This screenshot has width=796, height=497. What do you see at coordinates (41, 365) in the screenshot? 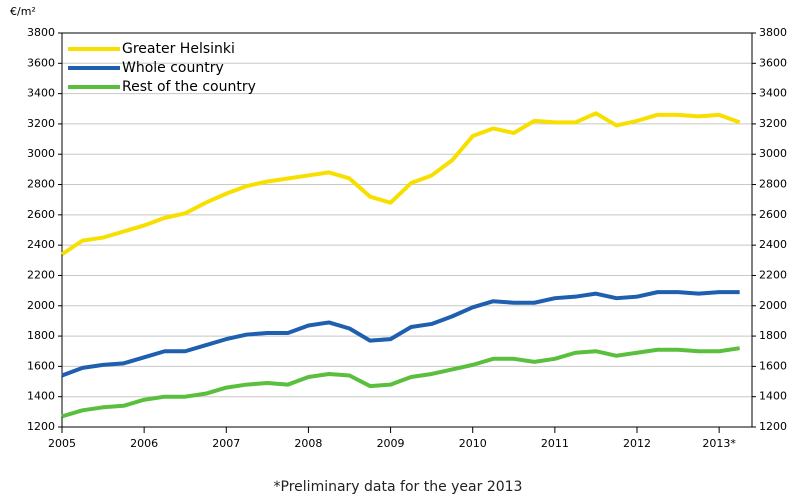
I see `y-tick-label: 1600` at bounding box center [41, 365].